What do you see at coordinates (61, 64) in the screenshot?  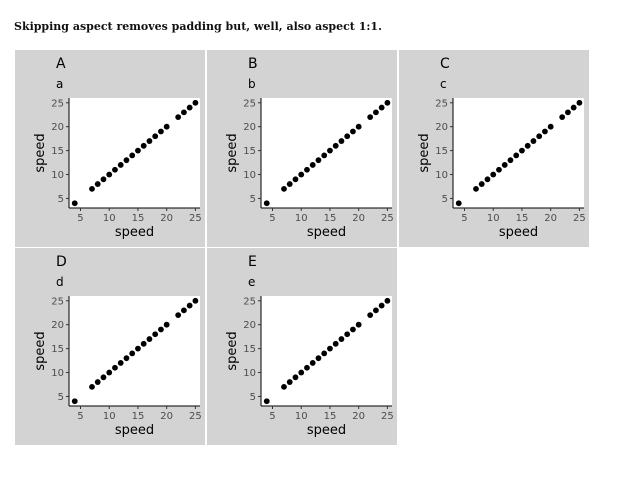 I see `panel-tag: A` at bounding box center [61, 64].